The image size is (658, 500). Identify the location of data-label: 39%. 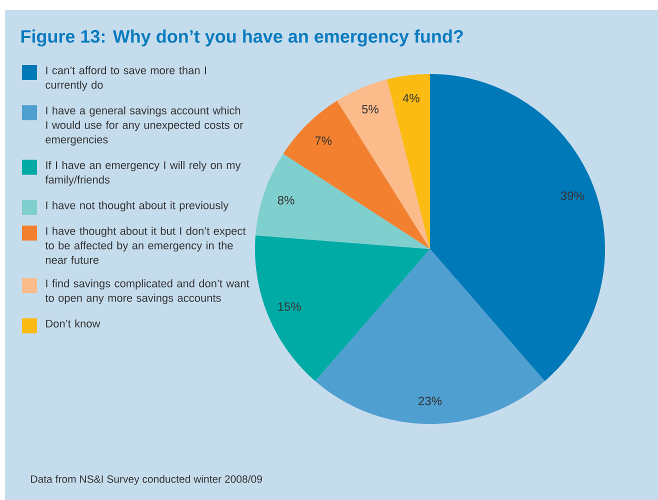
(572, 196).